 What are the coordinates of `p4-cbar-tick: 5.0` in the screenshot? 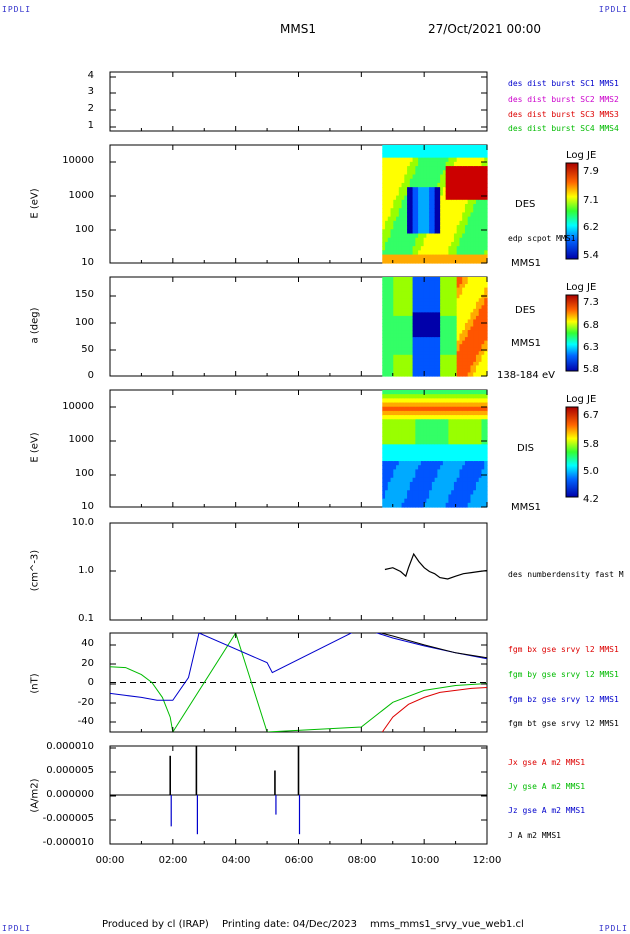 It's located at (591, 471).